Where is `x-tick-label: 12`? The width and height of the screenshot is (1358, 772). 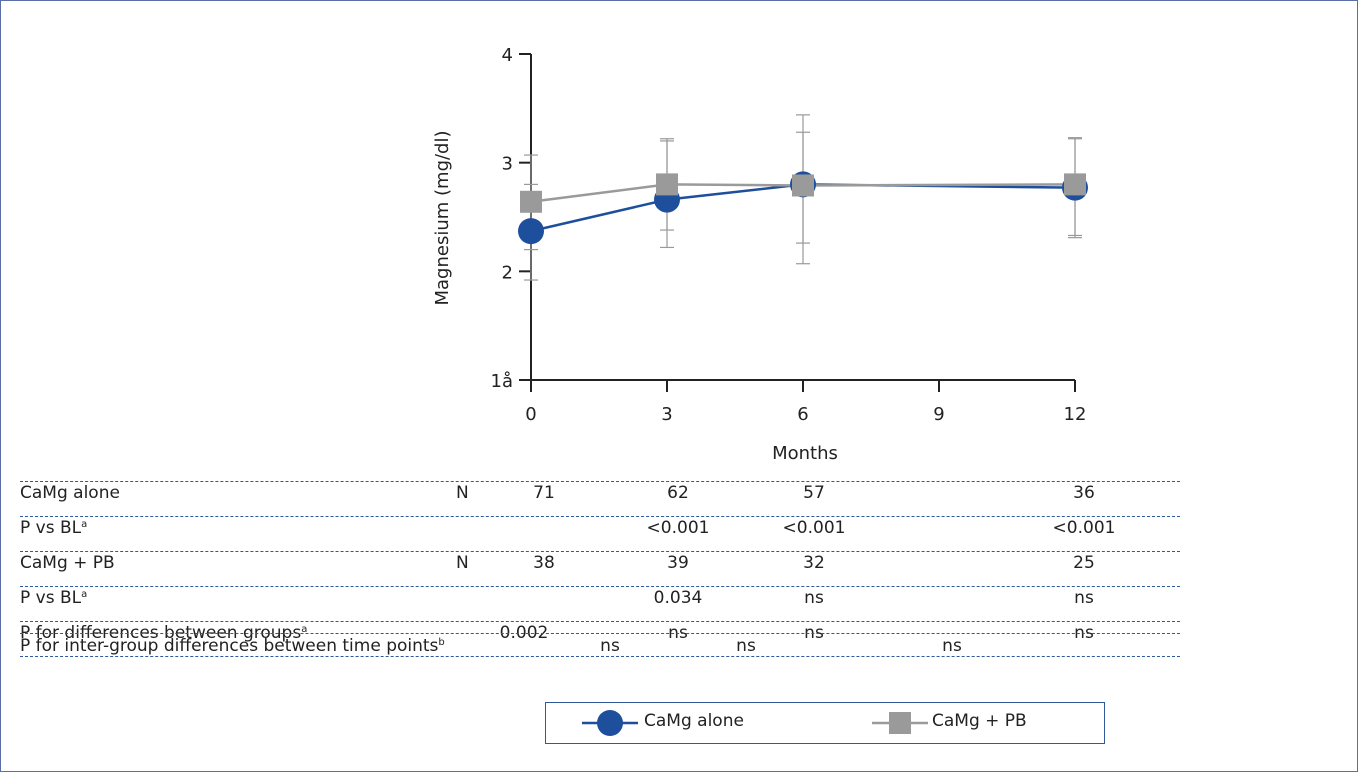 x-tick-label: 12 is located at coordinates (1075, 414).